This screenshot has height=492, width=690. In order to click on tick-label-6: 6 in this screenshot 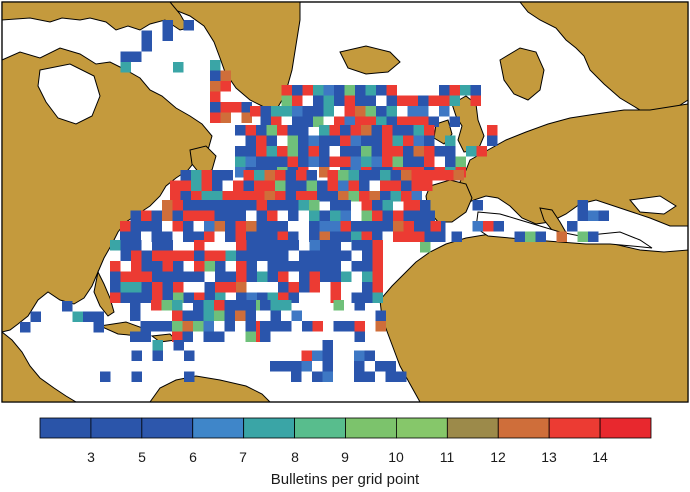, I will do `click(193, 457)`.